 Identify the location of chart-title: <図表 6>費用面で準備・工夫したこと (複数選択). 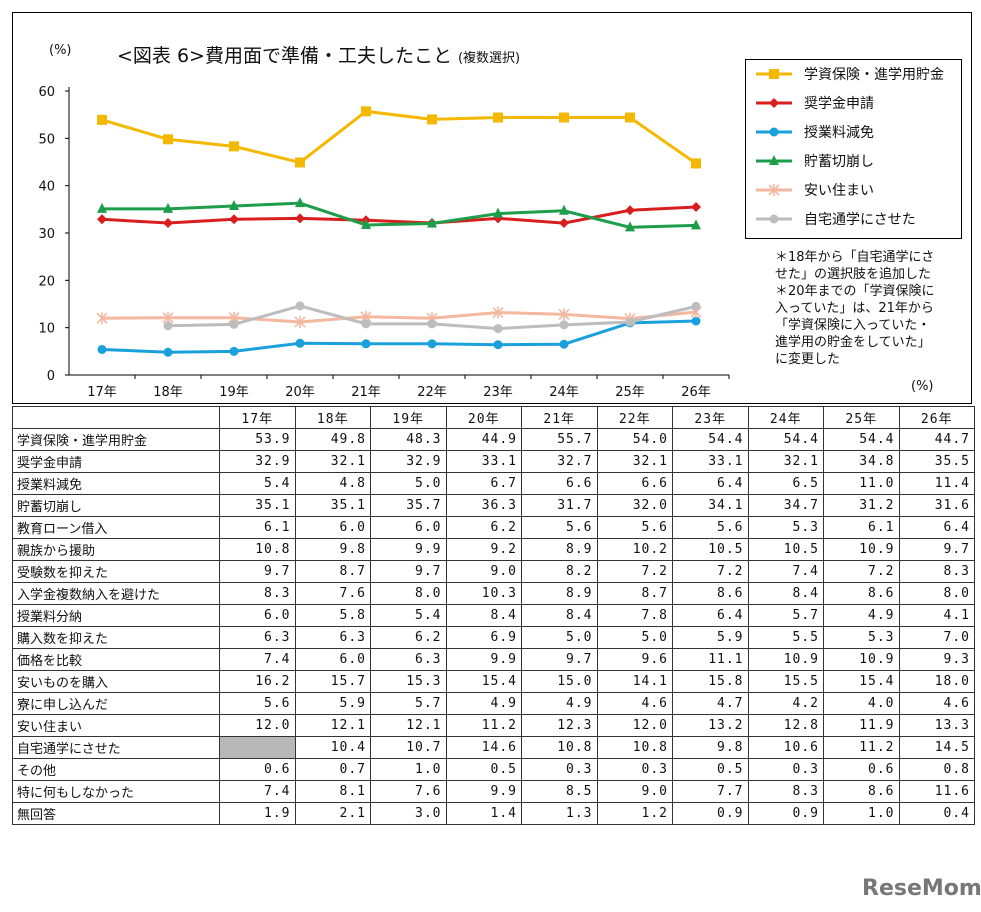
(318, 54).